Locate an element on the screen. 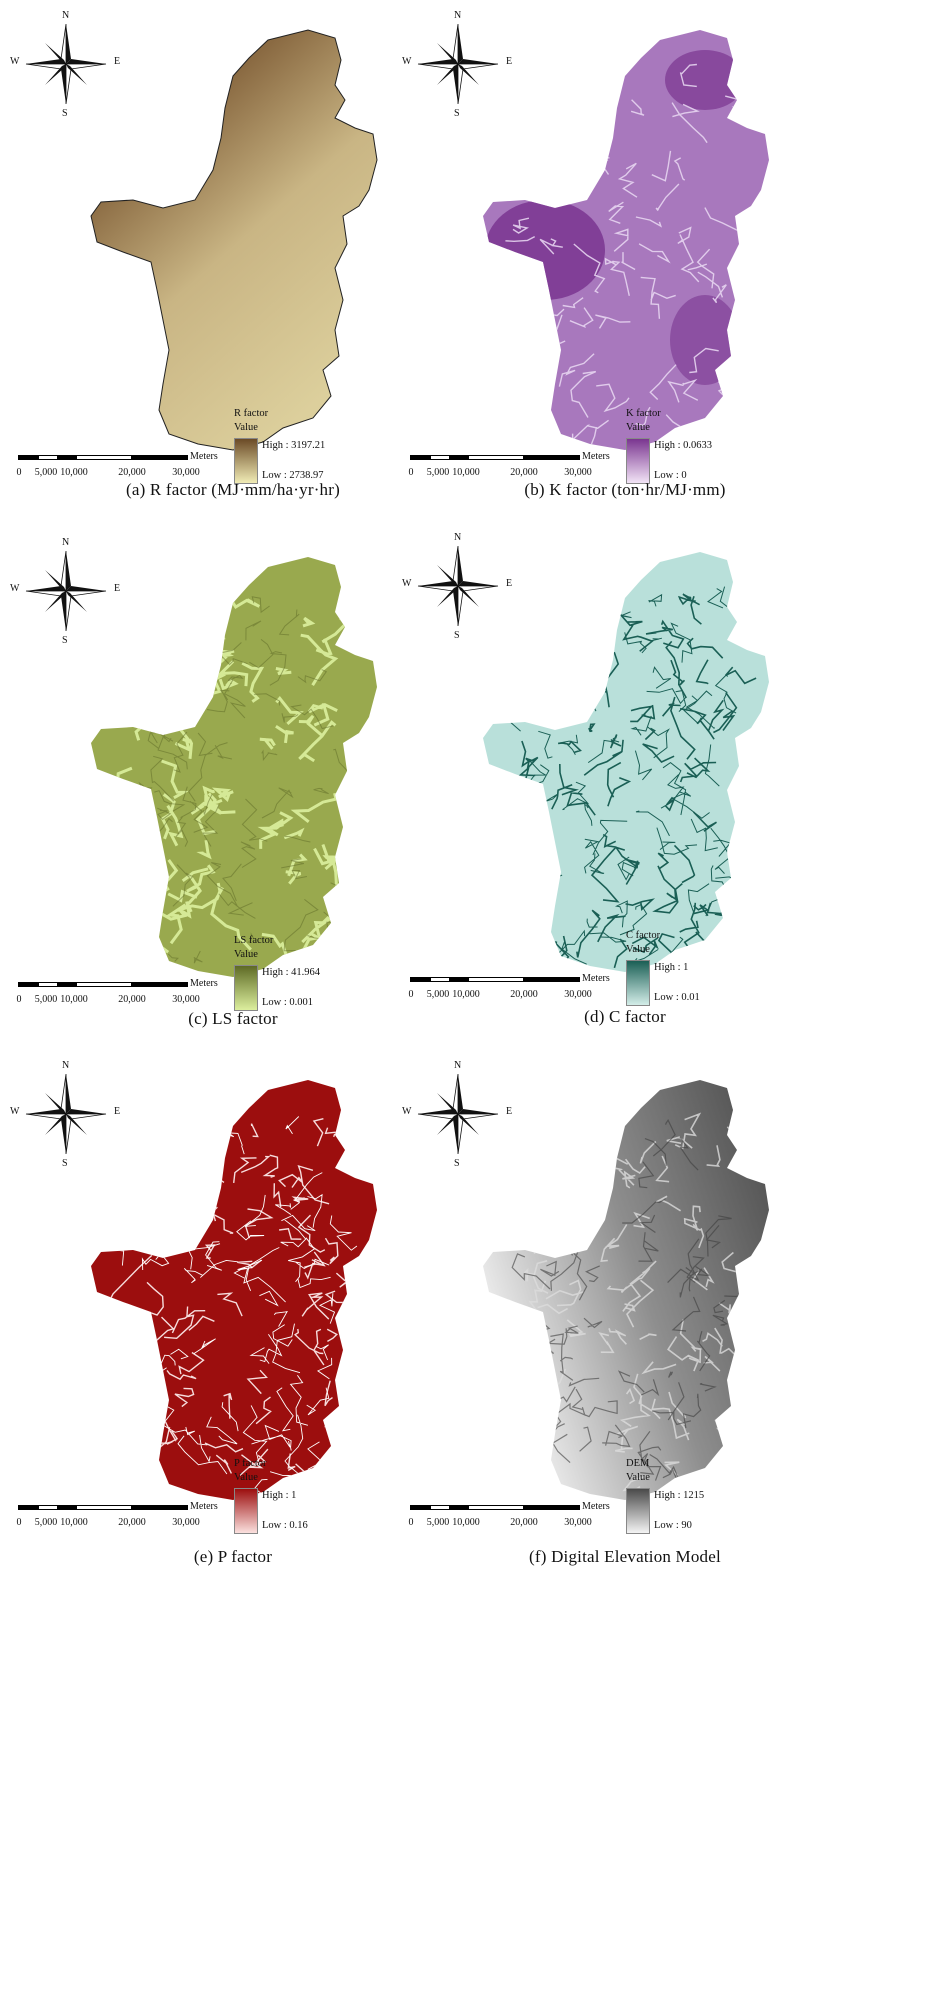 The width and height of the screenshot is (932, 2010). legend-title: K factor is located at coordinates (643, 413).